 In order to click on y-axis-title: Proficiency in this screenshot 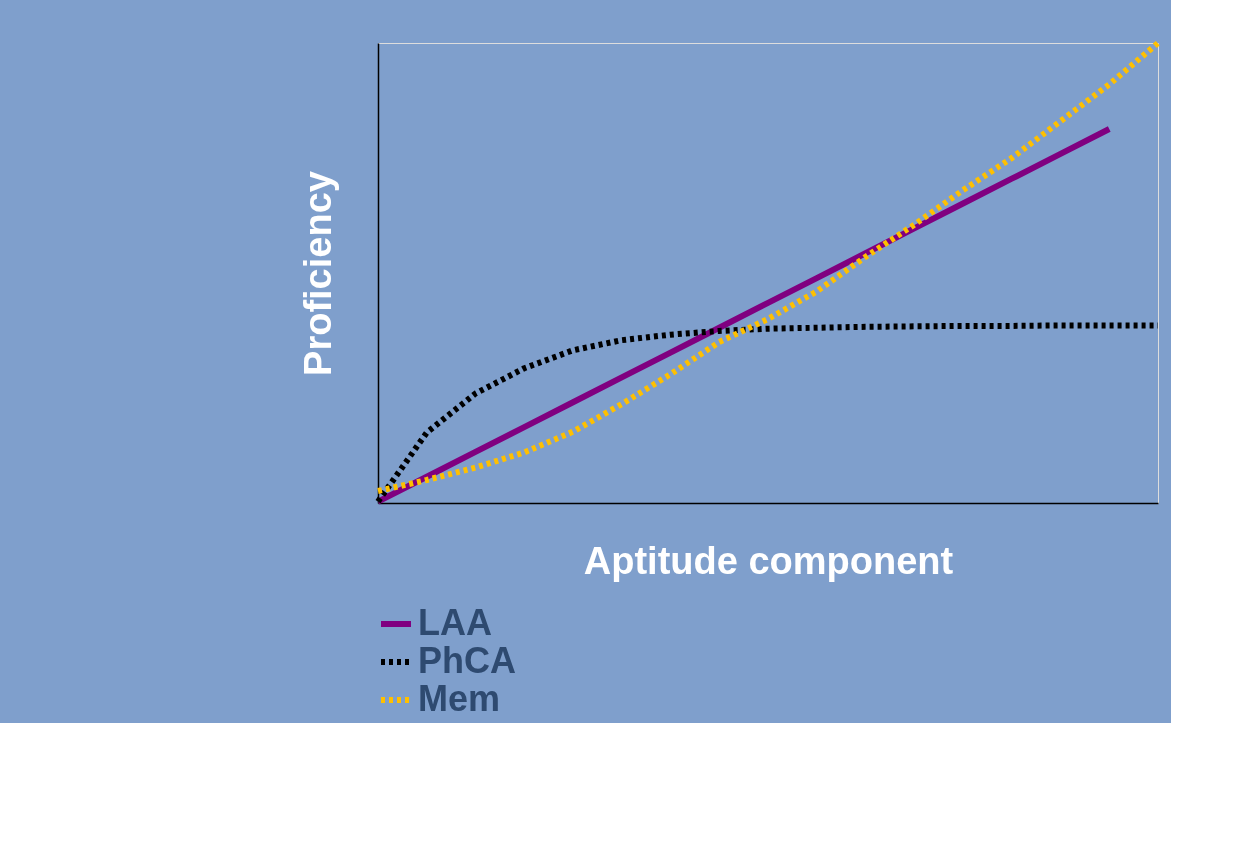, I will do `click(317, 273)`.